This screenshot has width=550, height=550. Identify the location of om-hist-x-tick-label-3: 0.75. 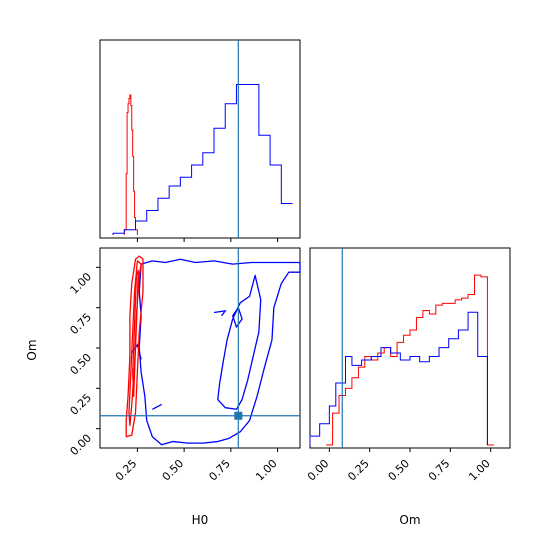
(439, 470).